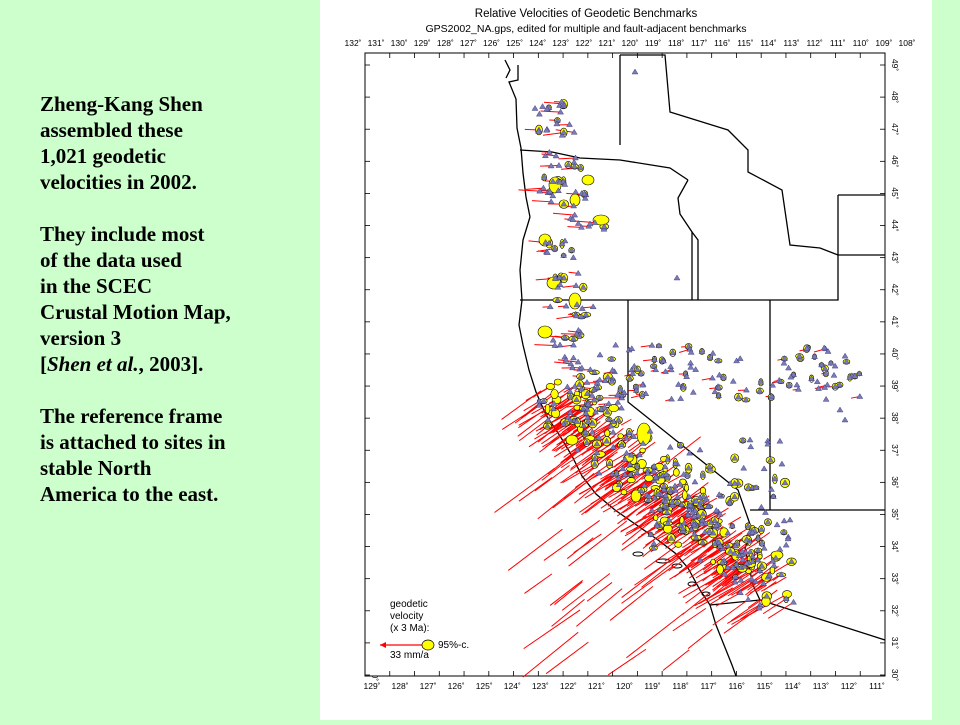  Describe the element at coordinates (175, 156) in the screenshot. I see `text-line: 1,021 geodetic` at that location.